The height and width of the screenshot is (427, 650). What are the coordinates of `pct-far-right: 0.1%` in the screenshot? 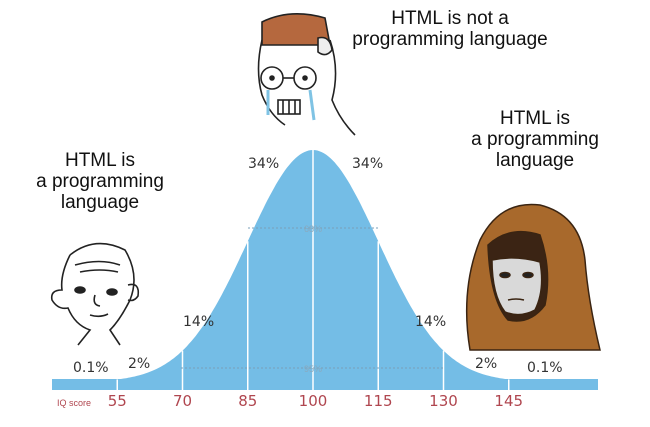 It's located at (545, 368).